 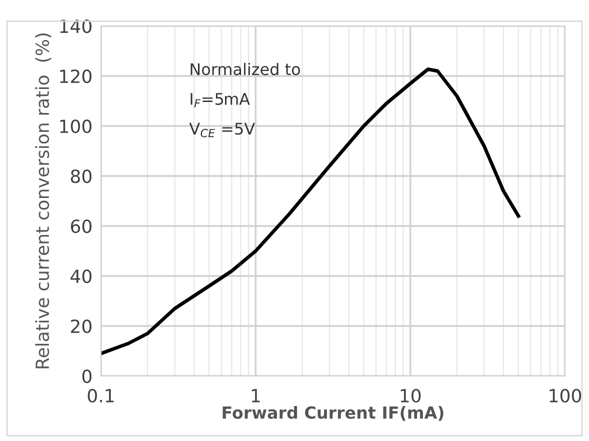 I want to click on y-tick-label: 120, so click(x=76, y=76).